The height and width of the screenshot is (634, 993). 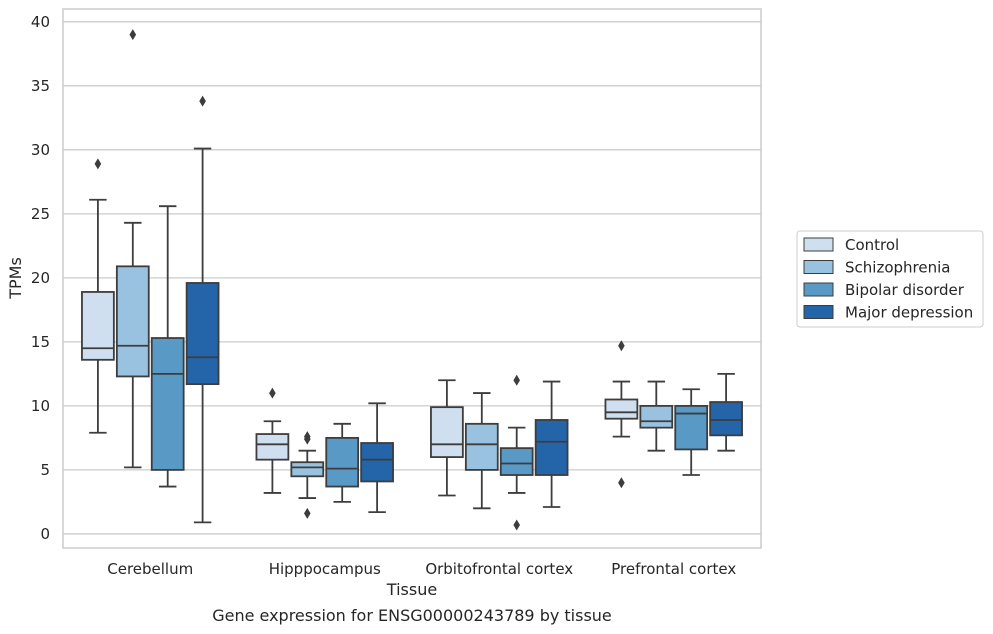 I want to click on x-tick-label: Orbitofrontal cortex, so click(x=499, y=569).